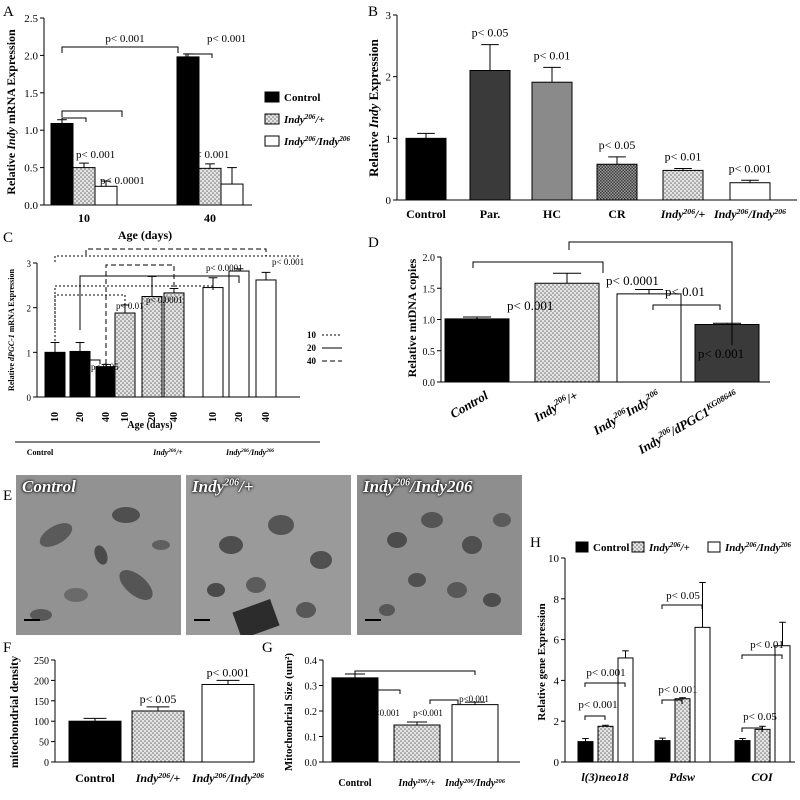 The height and width of the screenshot is (800, 800). What do you see at coordinates (44, 743) in the screenshot?
I see `y-tick-label: 50` at bounding box center [44, 743].